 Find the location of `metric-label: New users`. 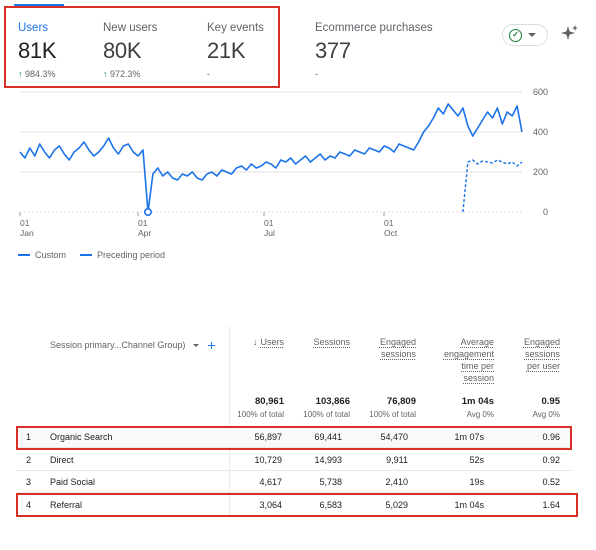

metric-label: New users is located at coordinates (130, 28).